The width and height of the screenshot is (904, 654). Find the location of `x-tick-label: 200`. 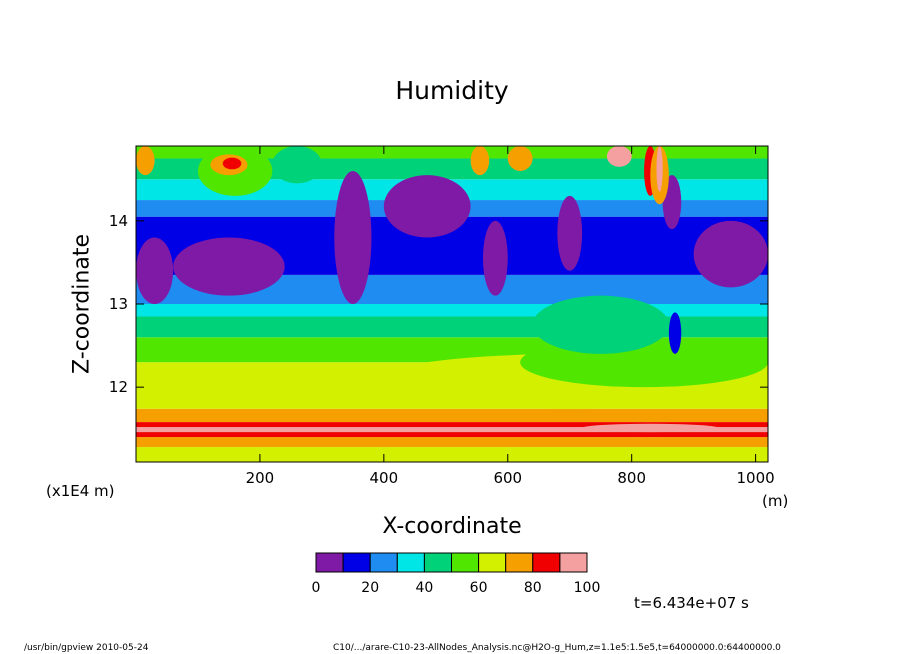

x-tick-label: 200 is located at coordinates (260, 478).